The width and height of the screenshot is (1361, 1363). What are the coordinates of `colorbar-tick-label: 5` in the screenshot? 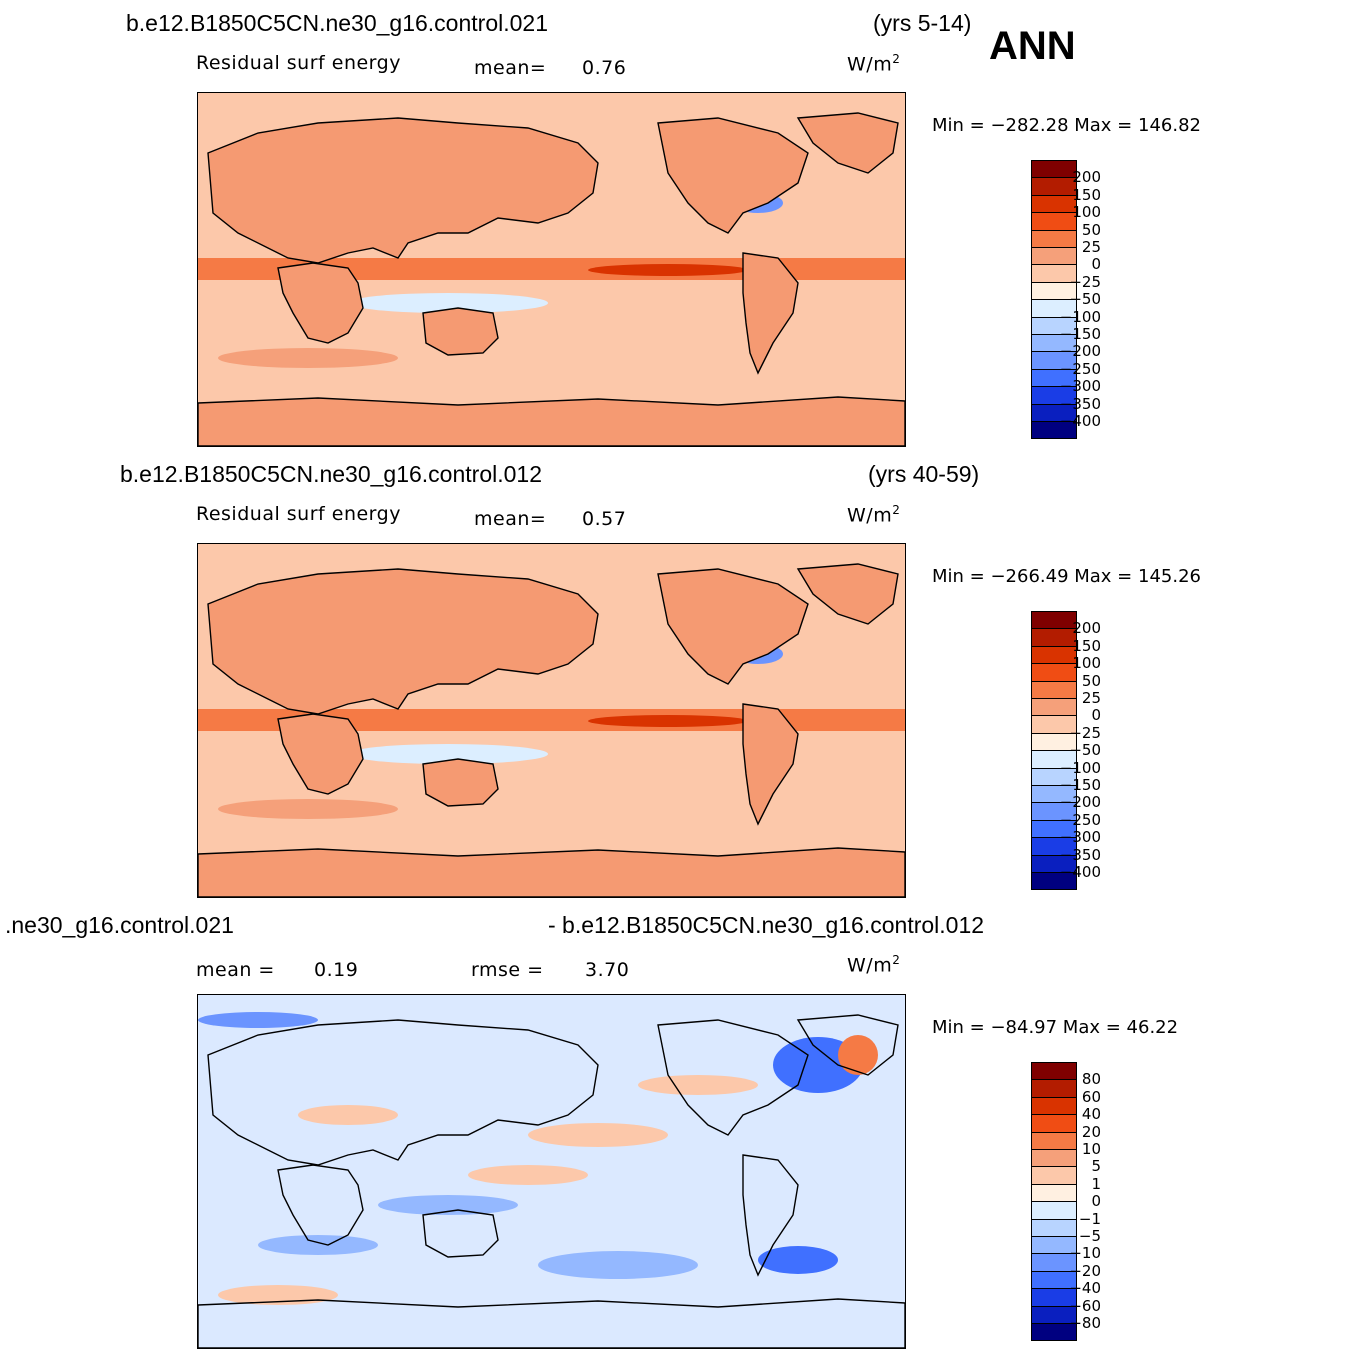 It's located at (1096, 1166).